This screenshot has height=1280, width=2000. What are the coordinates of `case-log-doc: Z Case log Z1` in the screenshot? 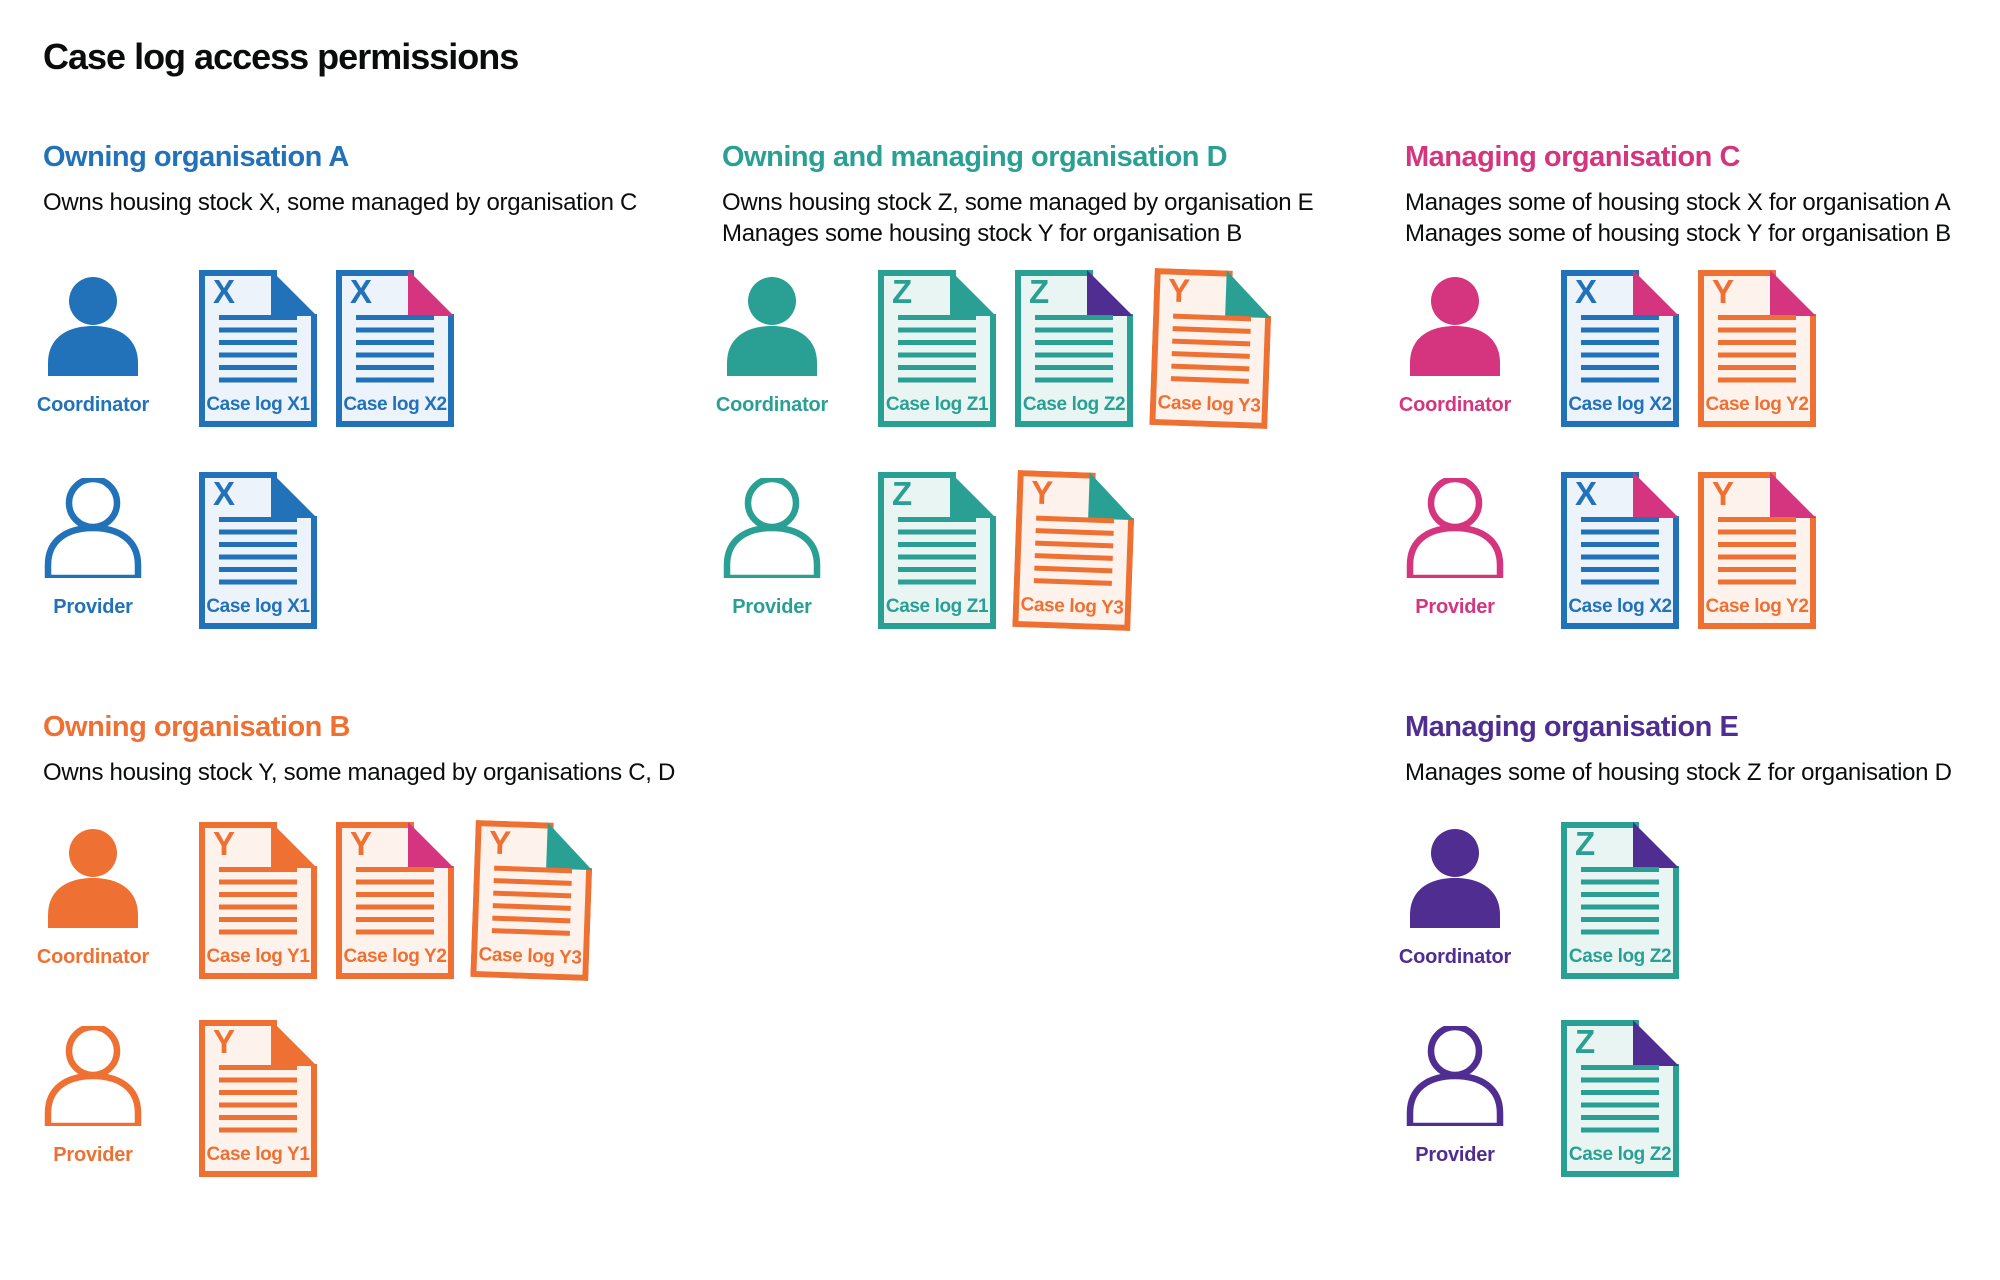 It's located at (937, 348).